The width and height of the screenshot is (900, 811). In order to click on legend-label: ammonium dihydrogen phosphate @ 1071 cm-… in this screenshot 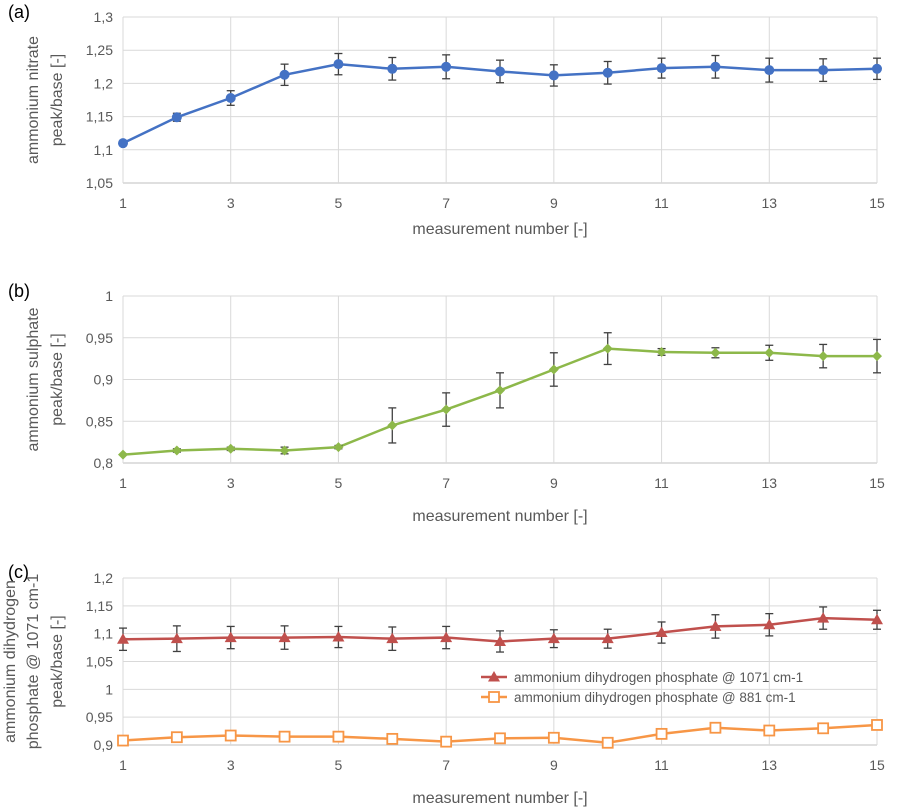, I will do `click(658, 677)`.